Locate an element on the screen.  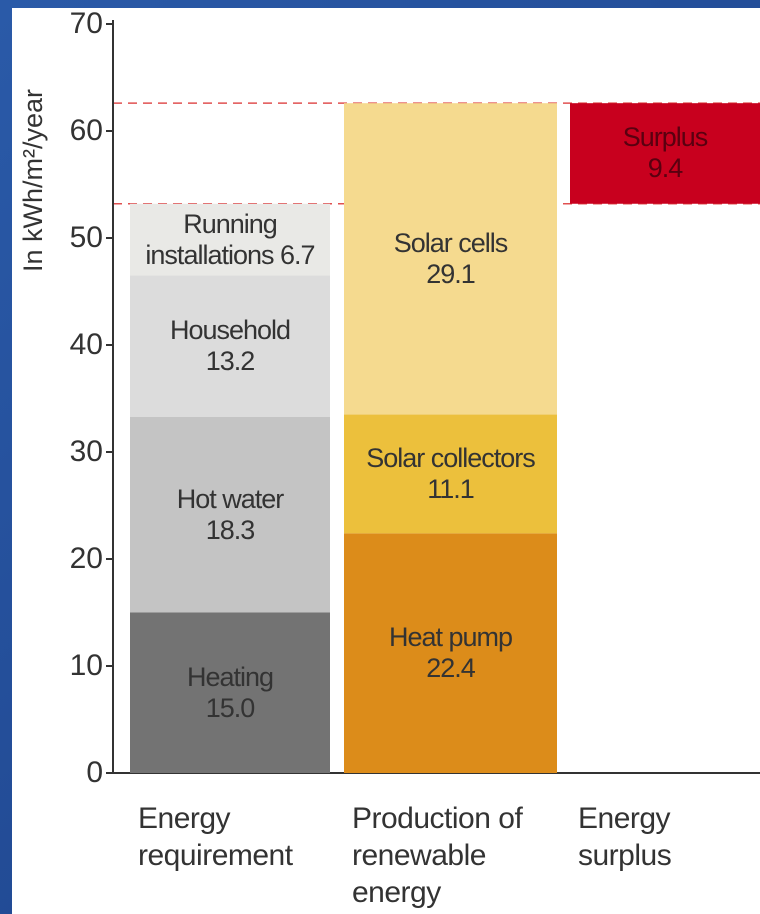
segment-label: Running installations 6.7 is located at coordinates (230, 240).